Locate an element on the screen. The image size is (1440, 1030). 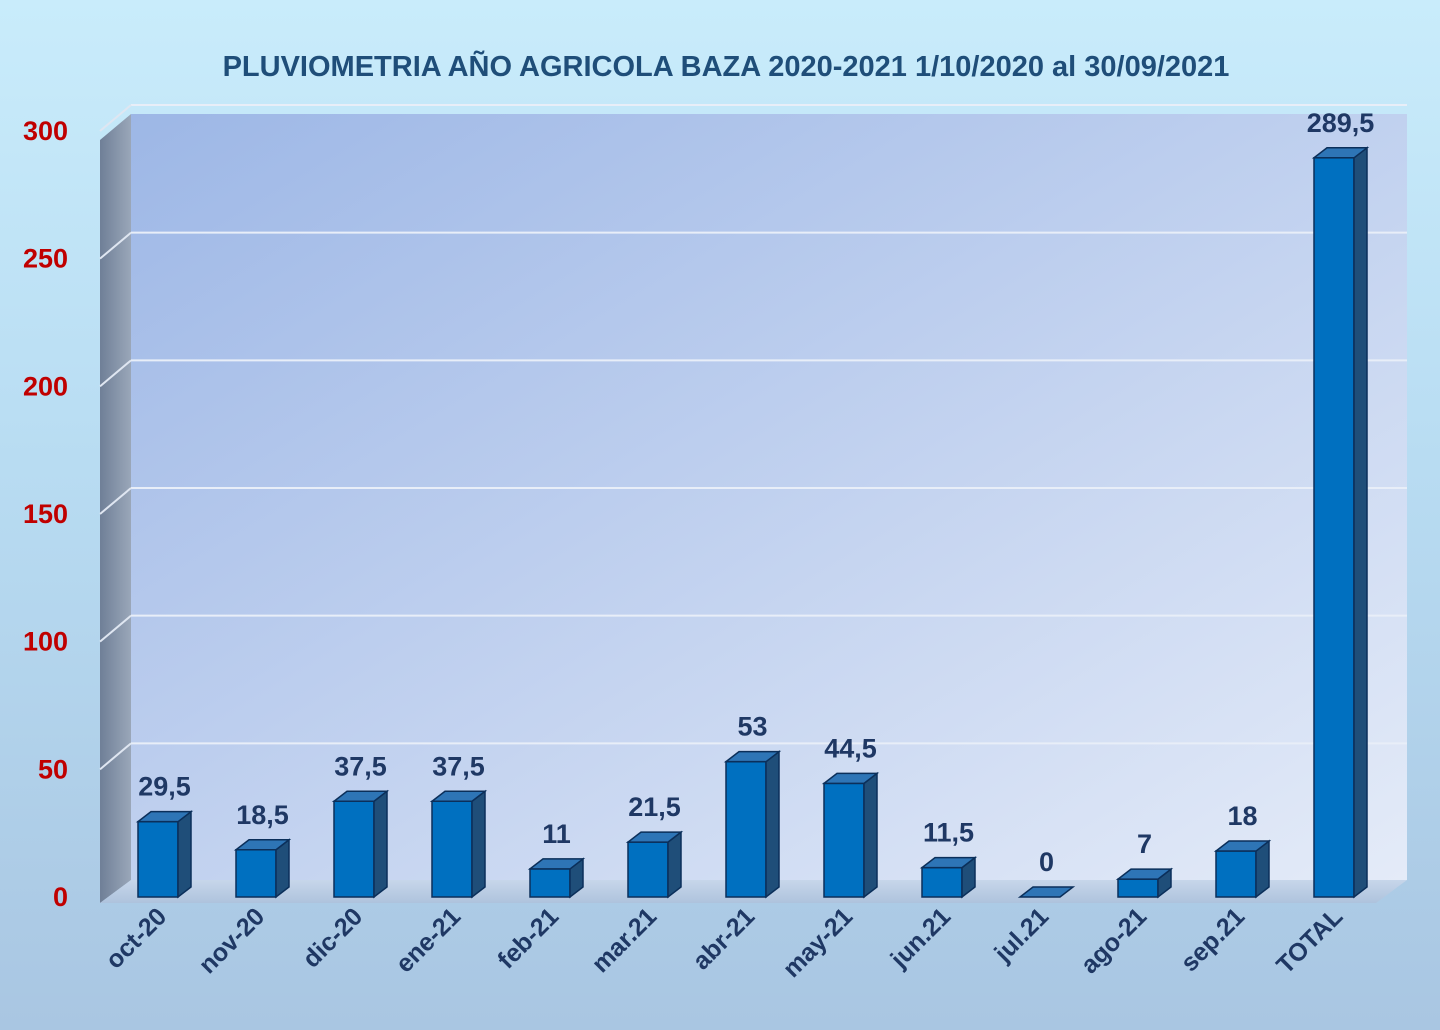
data-label: 11,5 is located at coordinates (948, 833).